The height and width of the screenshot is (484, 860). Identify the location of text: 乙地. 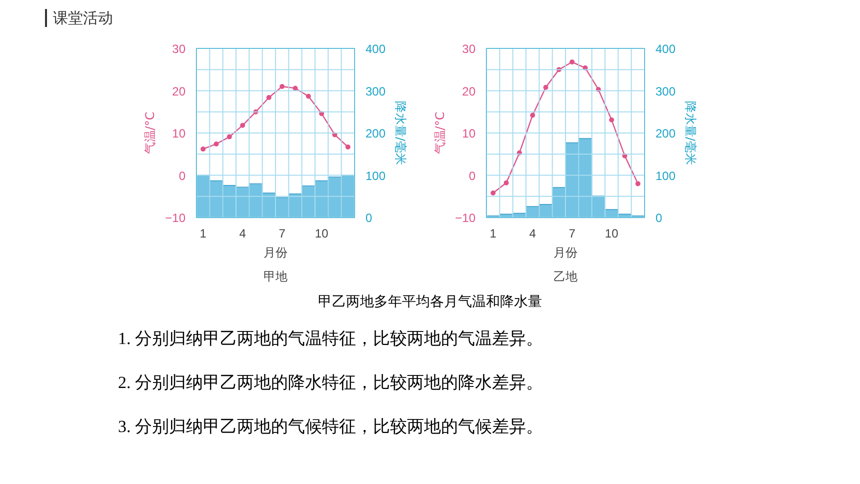
(566, 277).